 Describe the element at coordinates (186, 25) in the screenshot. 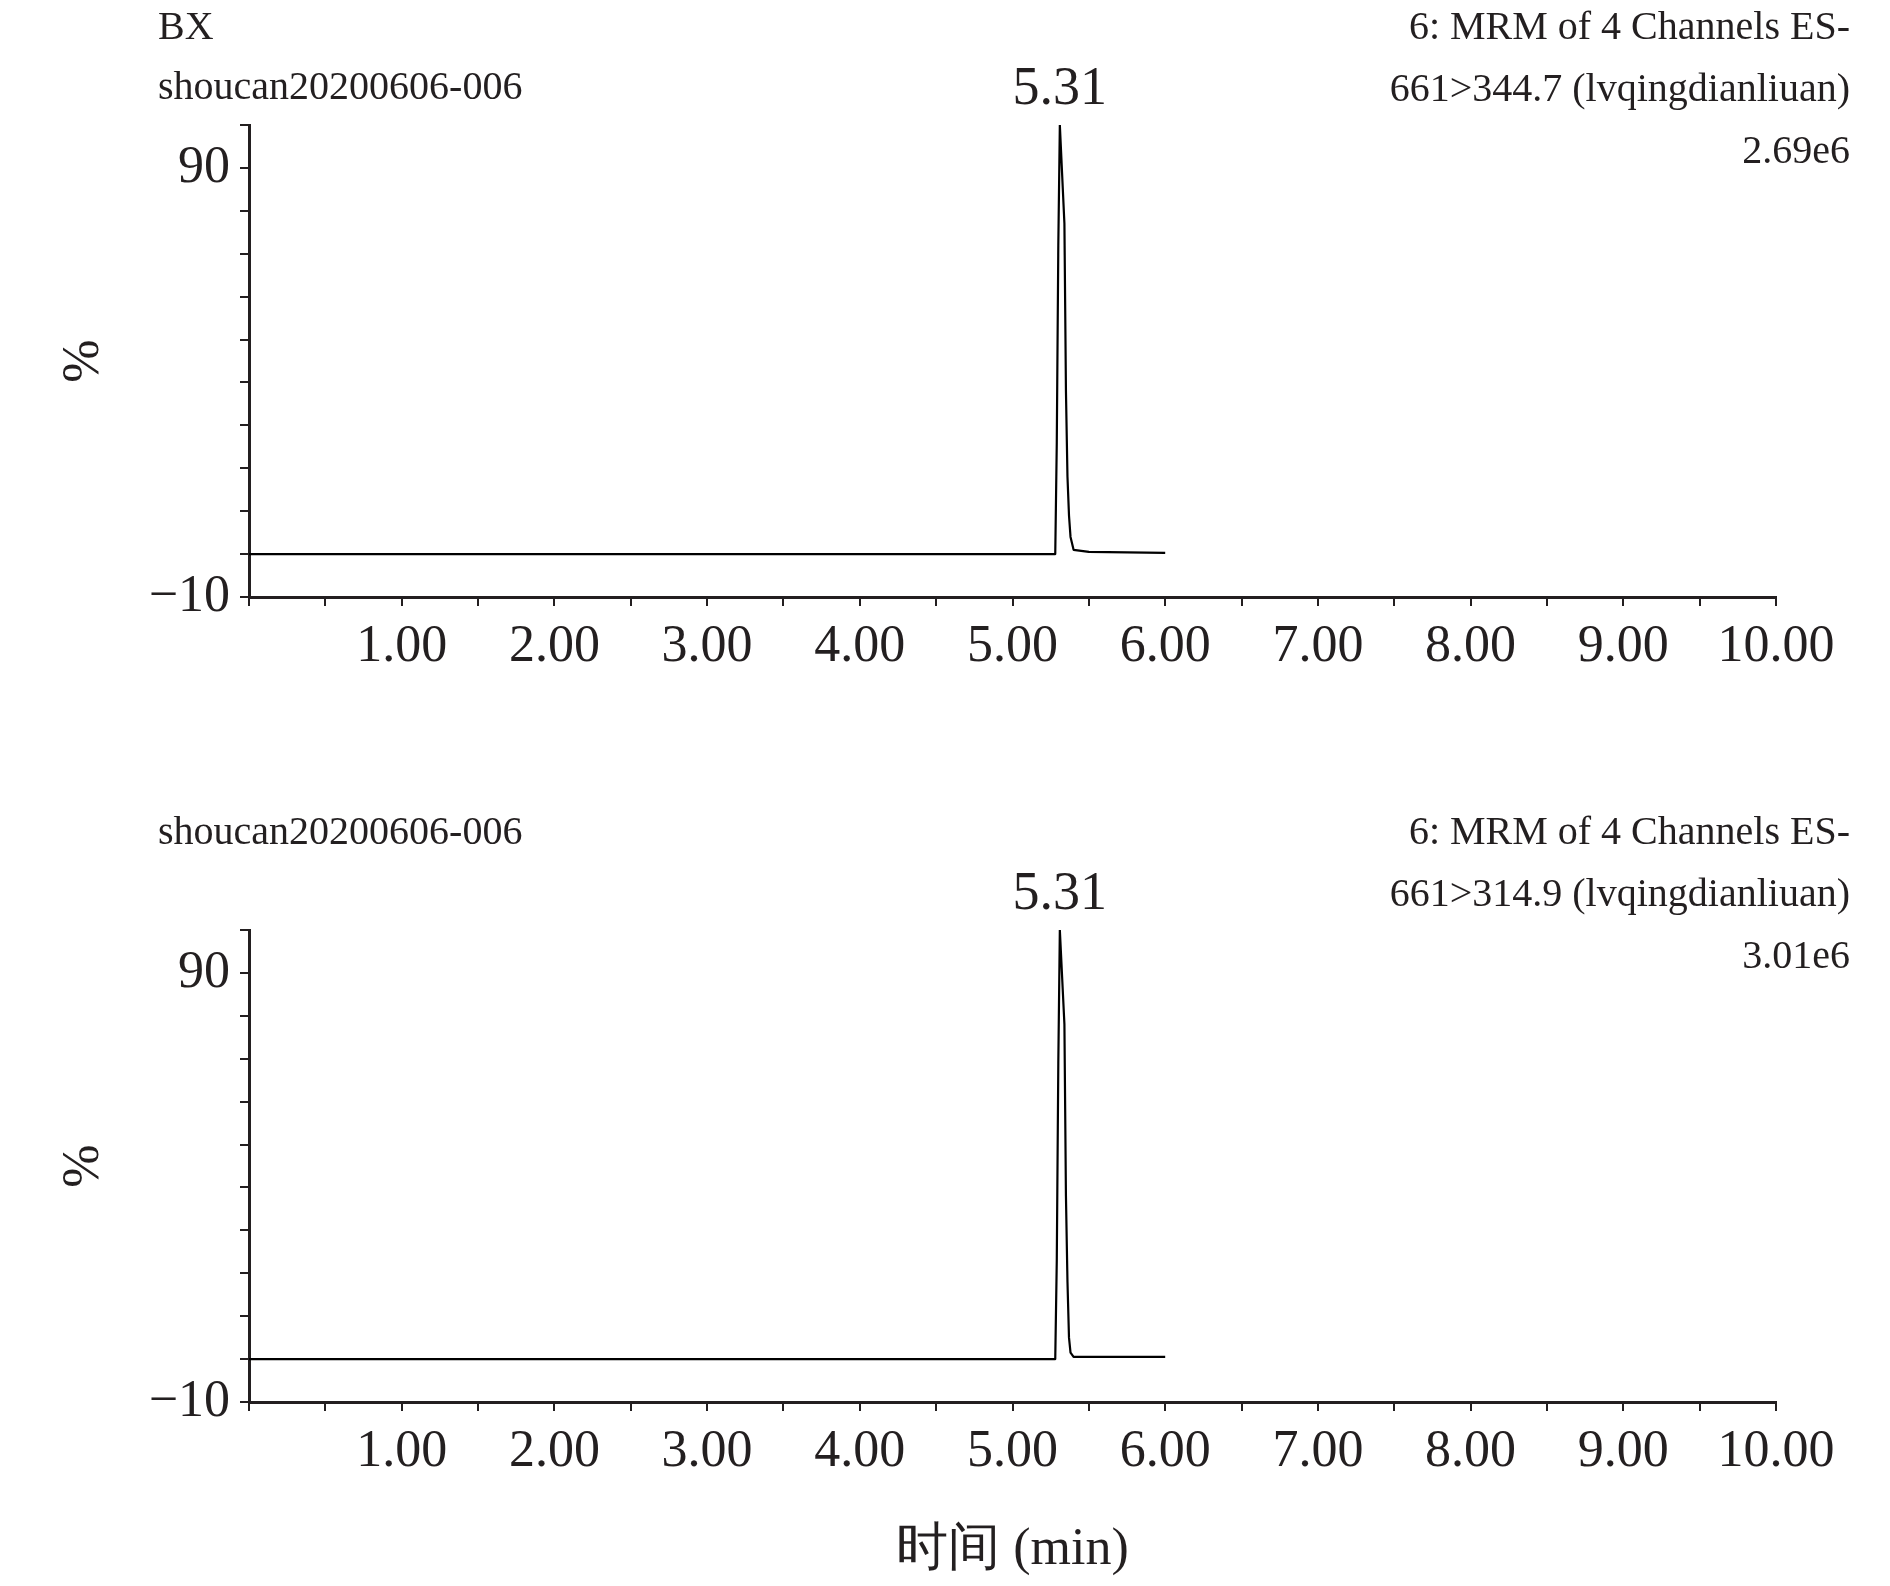

I see `chart-title: BX` at that location.